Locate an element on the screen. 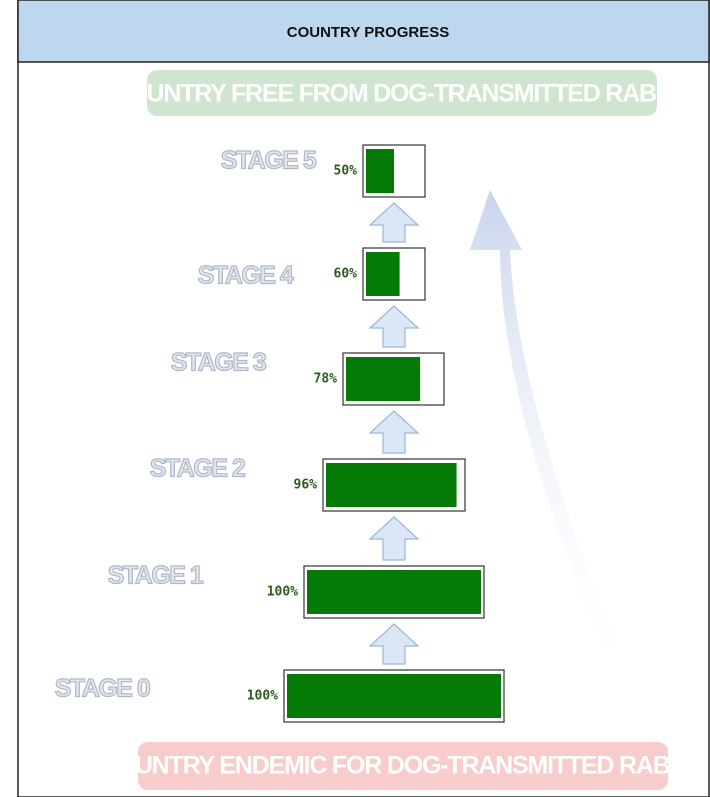 The width and height of the screenshot is (710, 797). start-banner is located at coordinates (403, 766).